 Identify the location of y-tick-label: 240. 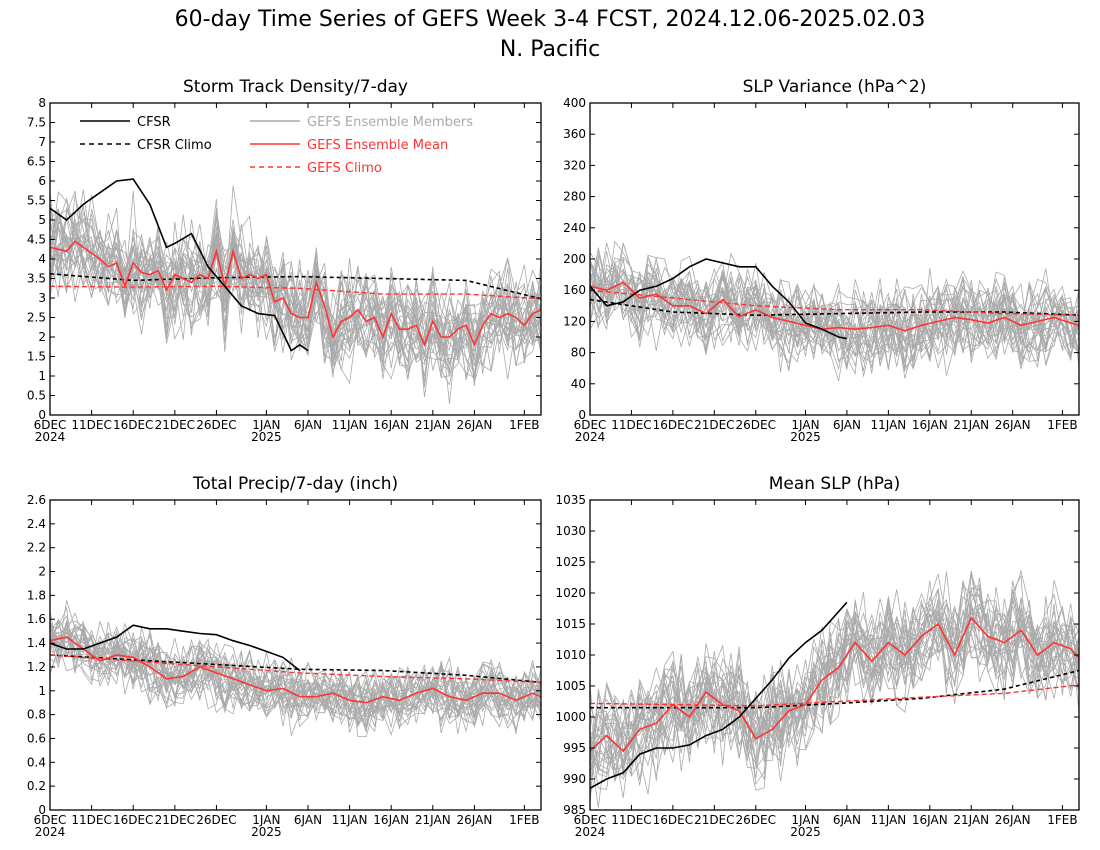
(574, 228).